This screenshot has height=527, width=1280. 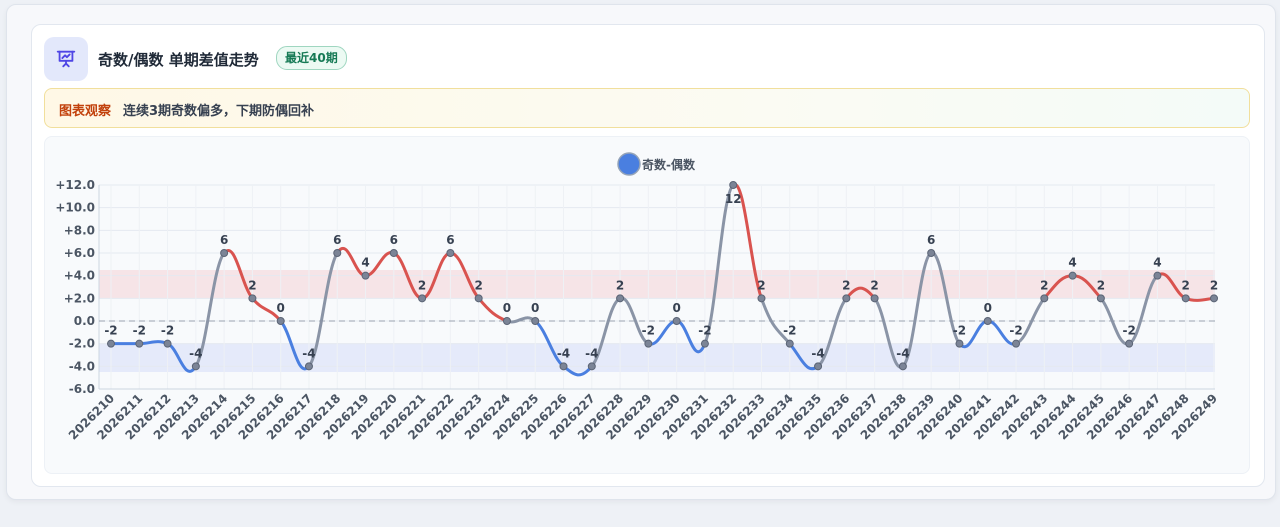 I want to click on y-tick-label: +10.0, so click(x=75, y=208).